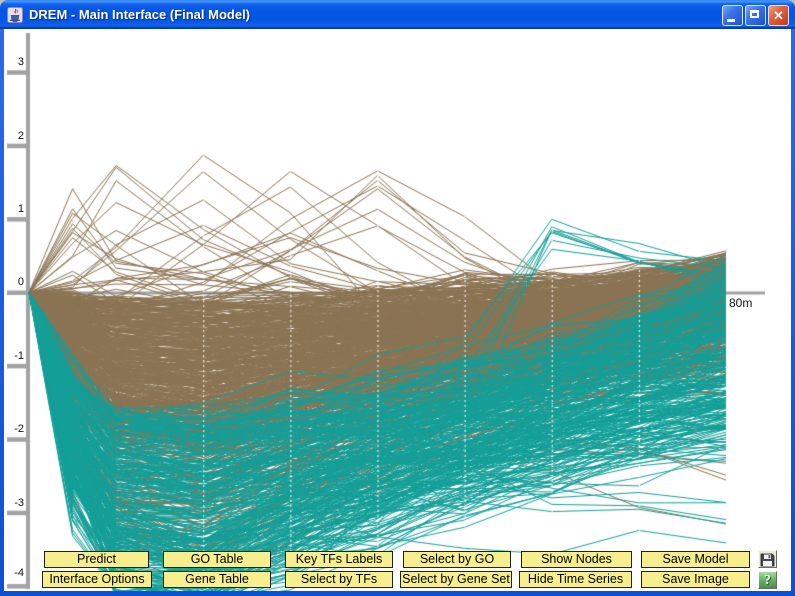 The image size is (795, 596). I want to click on window-title: DREM - Main Interface (Final Model), so click(140, 14).